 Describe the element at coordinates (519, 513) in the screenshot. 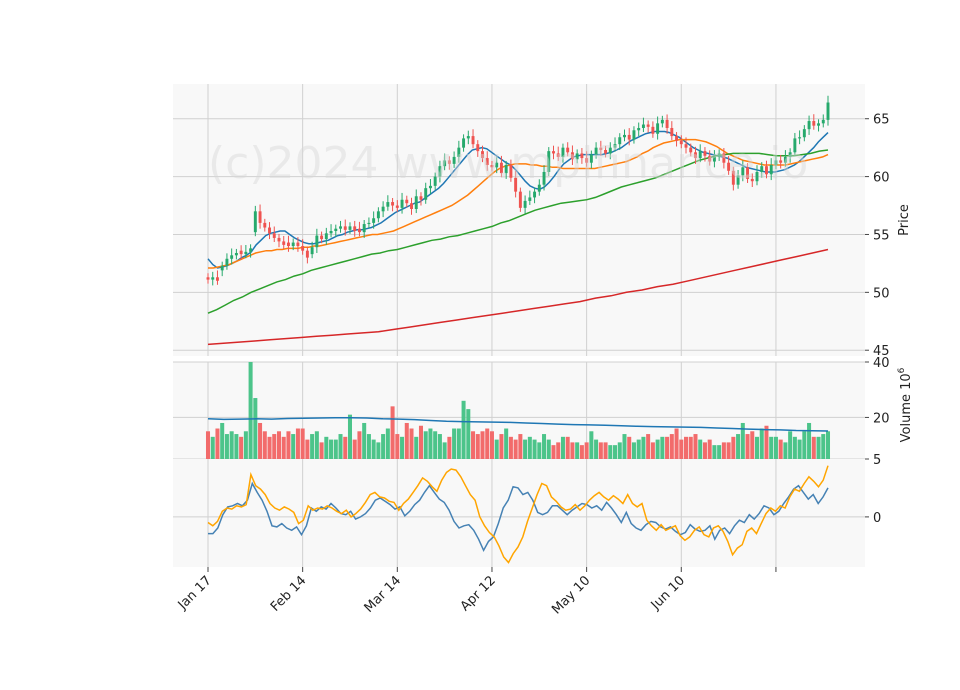

I see `oscillator-panel-background` at that location.